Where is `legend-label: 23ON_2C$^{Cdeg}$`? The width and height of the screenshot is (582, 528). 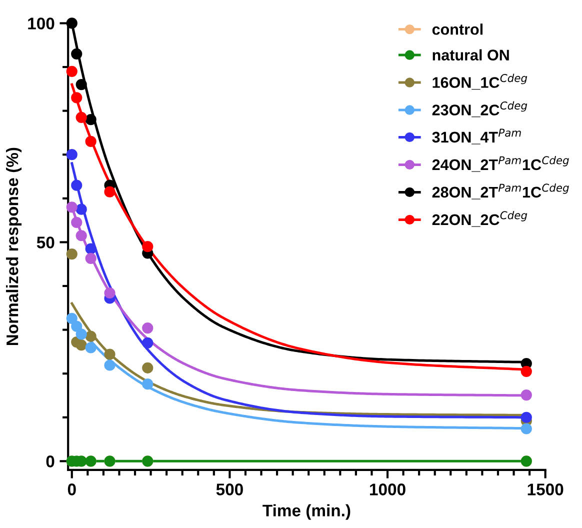 legend-label: 23ON_2C$^{Cdeg}$ is located at coordinates (480, 109).